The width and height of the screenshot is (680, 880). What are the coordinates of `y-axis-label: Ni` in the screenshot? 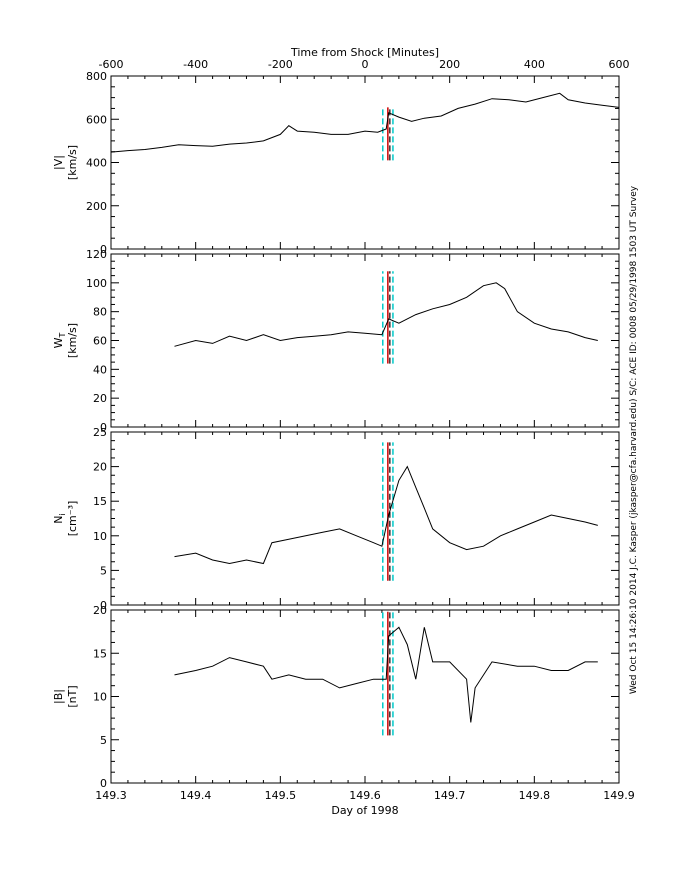 It's located at (59, 518).